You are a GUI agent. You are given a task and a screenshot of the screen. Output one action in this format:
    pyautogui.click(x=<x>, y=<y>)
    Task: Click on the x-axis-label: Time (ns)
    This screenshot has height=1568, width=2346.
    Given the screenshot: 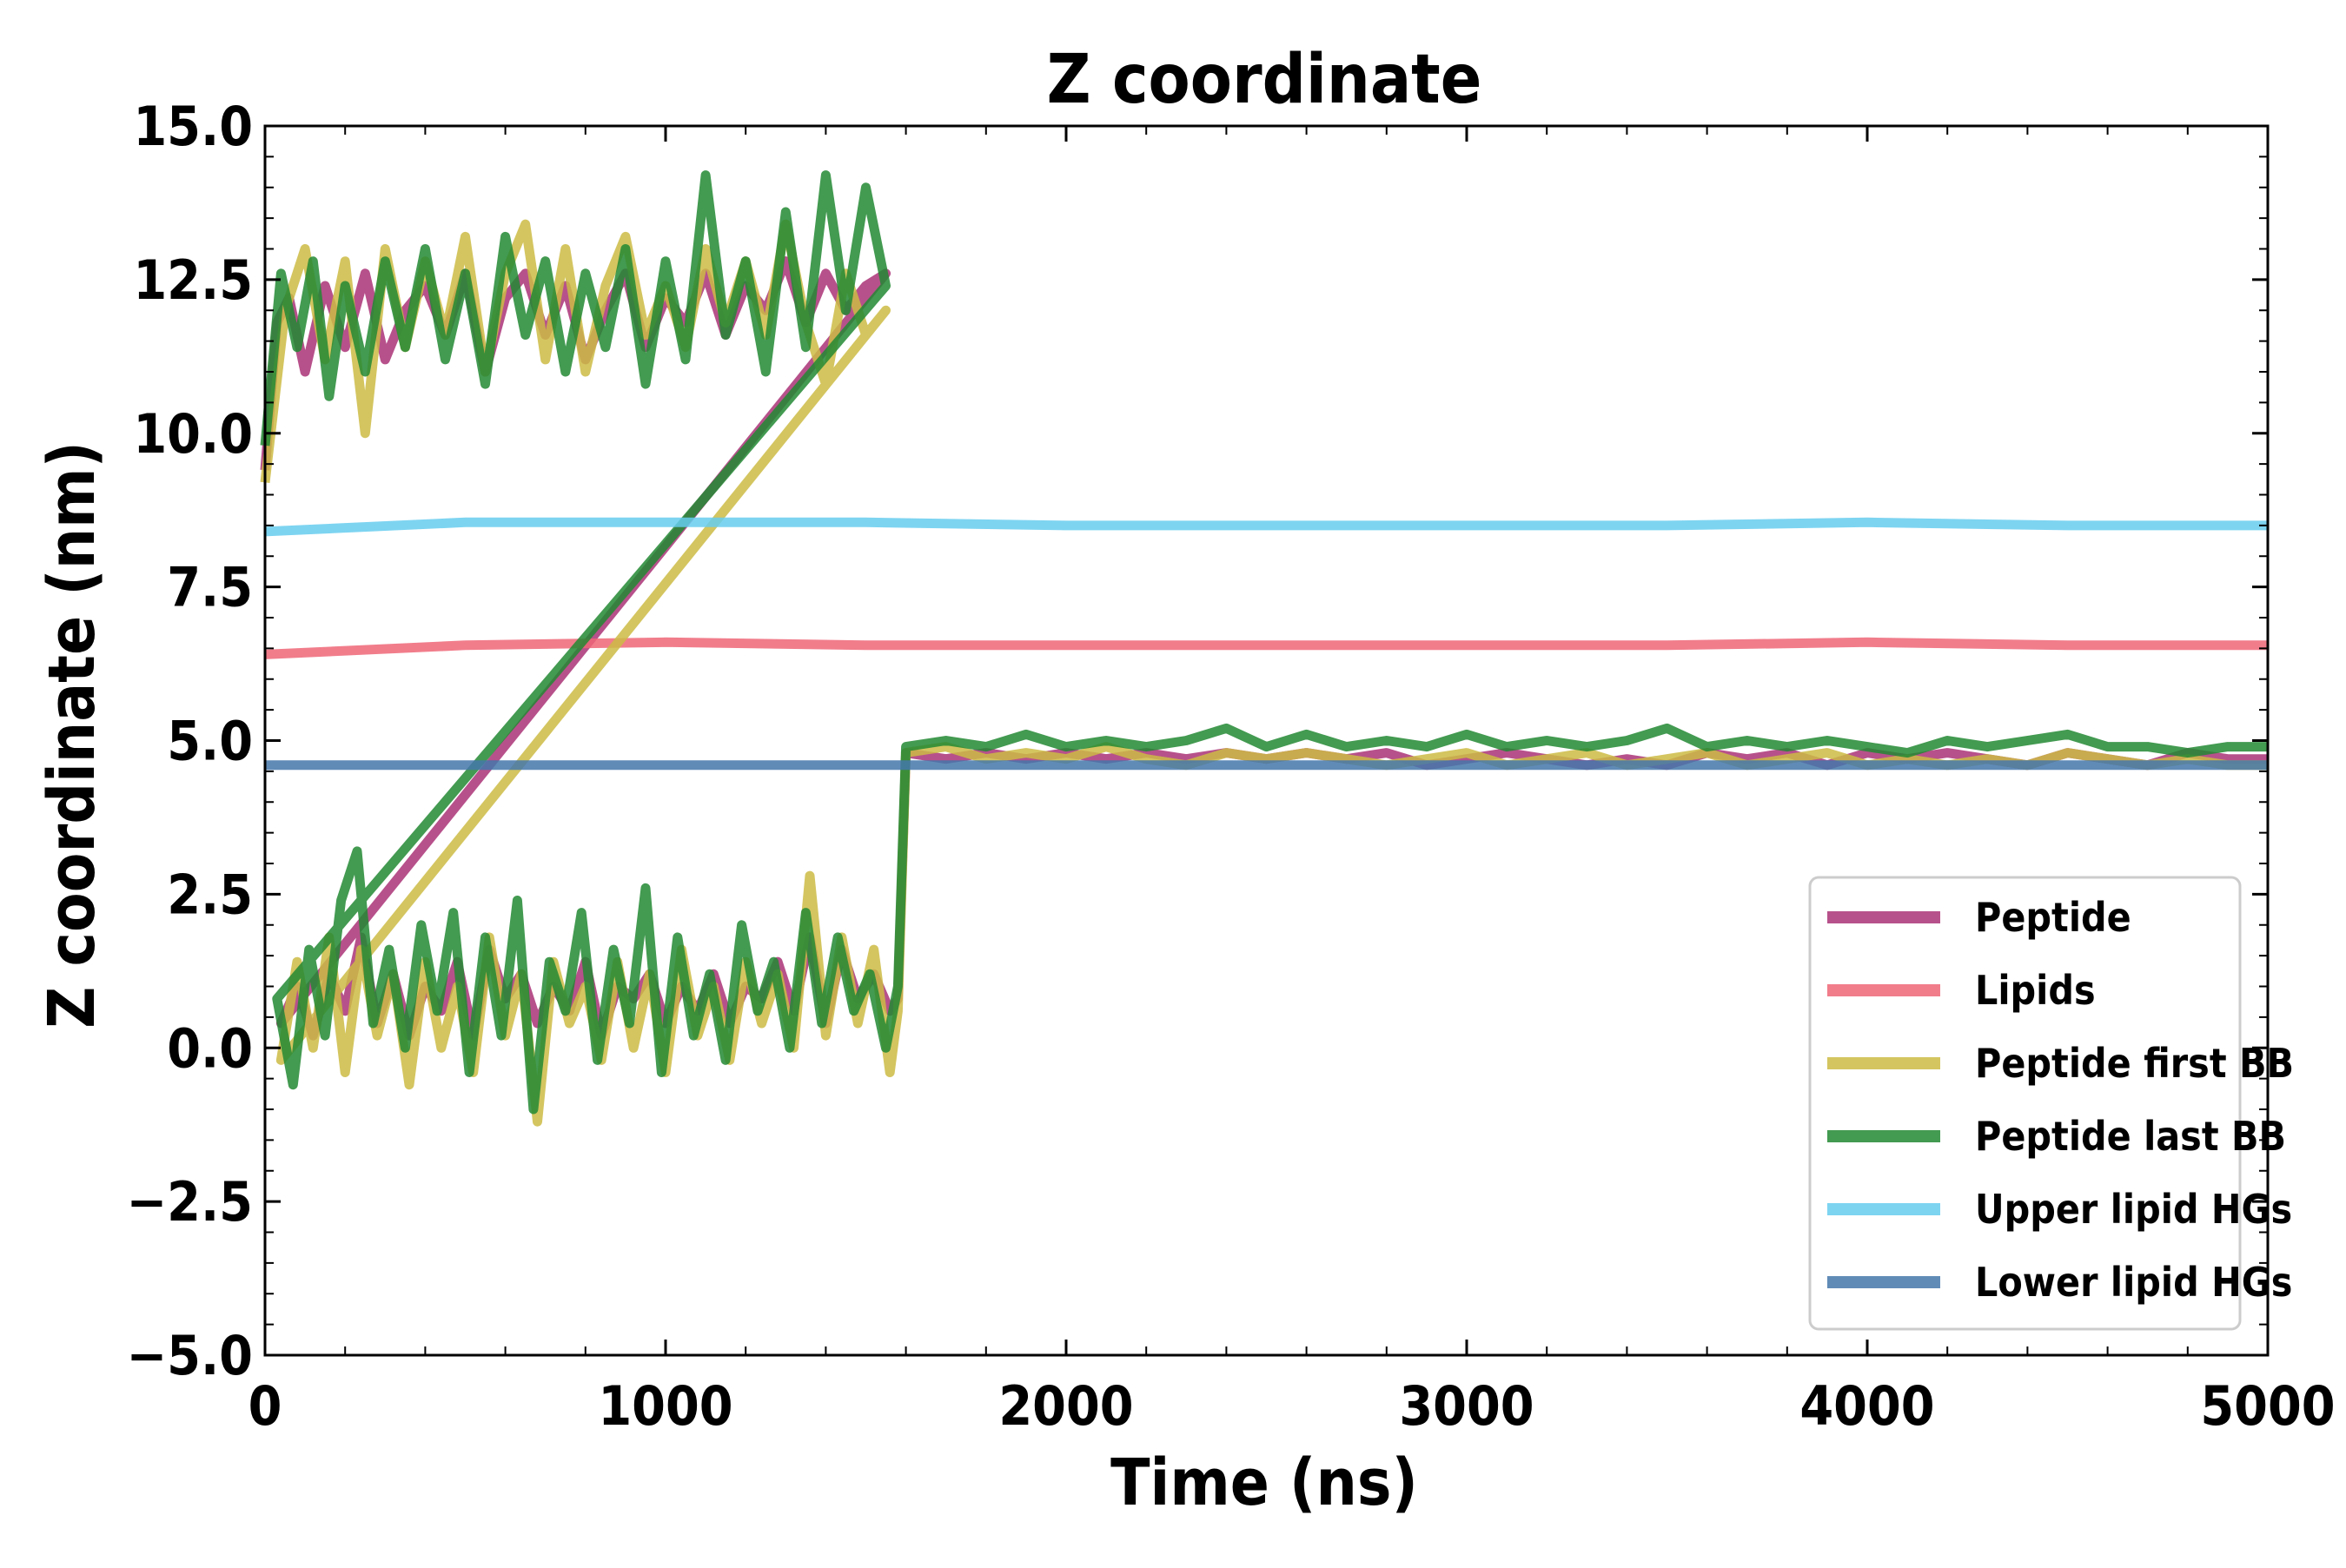 What is the action you would take?
    pyautogui.click(x=1264, y=1483)
    